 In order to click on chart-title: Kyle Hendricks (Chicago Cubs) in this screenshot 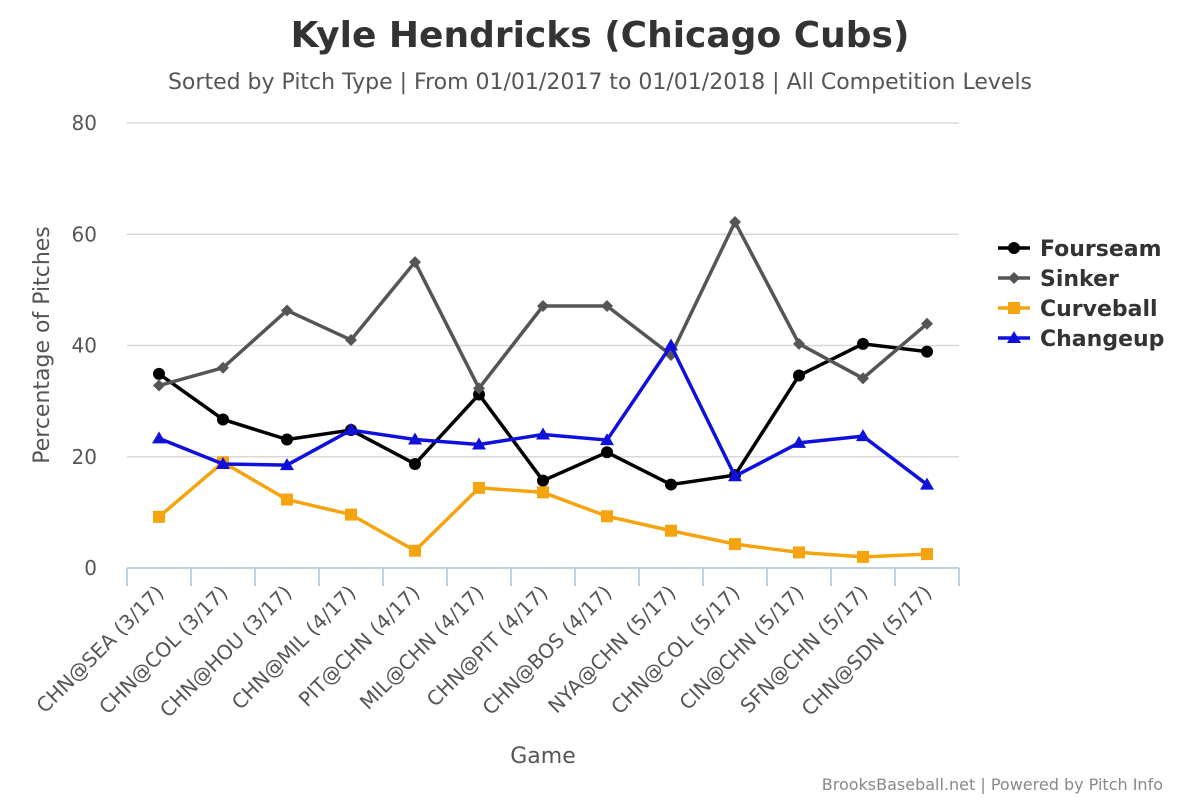, I will do `click(600, 35)`.